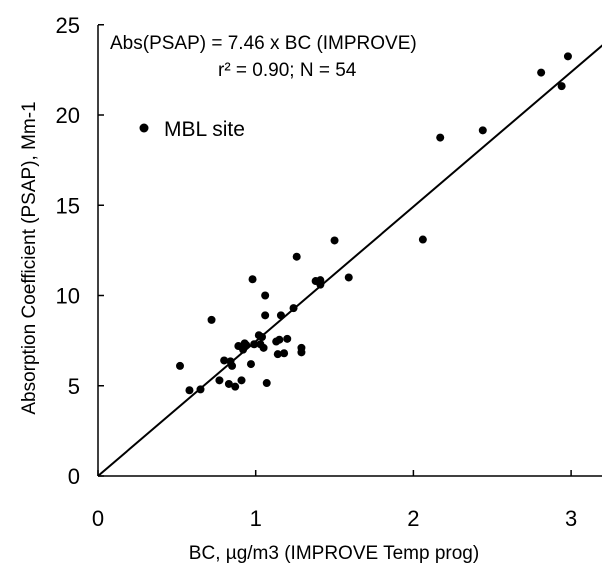 The height and width of the screenshot is (572, 602). Describe the element at coordinates (287, 70) in the screenshot. I see `fit-stats-annotation: r² = 0.90; N = 54` at that location.